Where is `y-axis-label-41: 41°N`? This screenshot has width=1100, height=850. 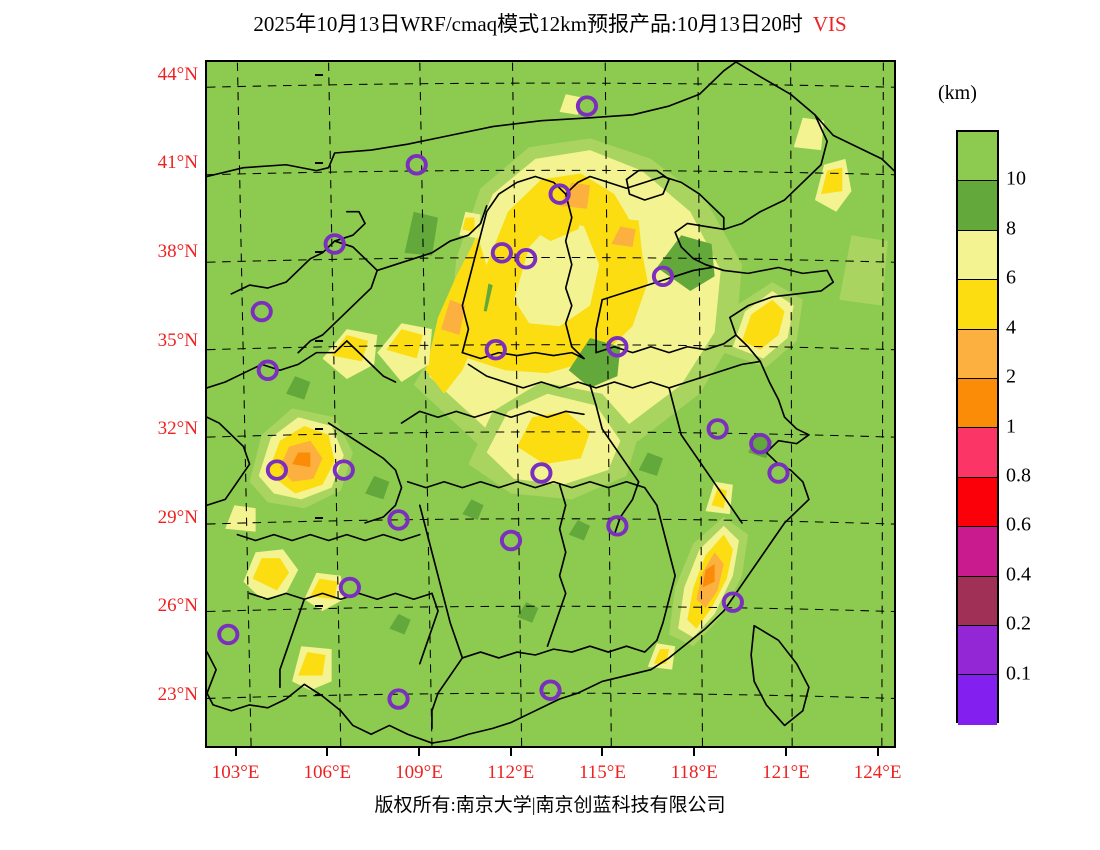 y-axis-label-41: 41°N is located at coordinates (177, 163).